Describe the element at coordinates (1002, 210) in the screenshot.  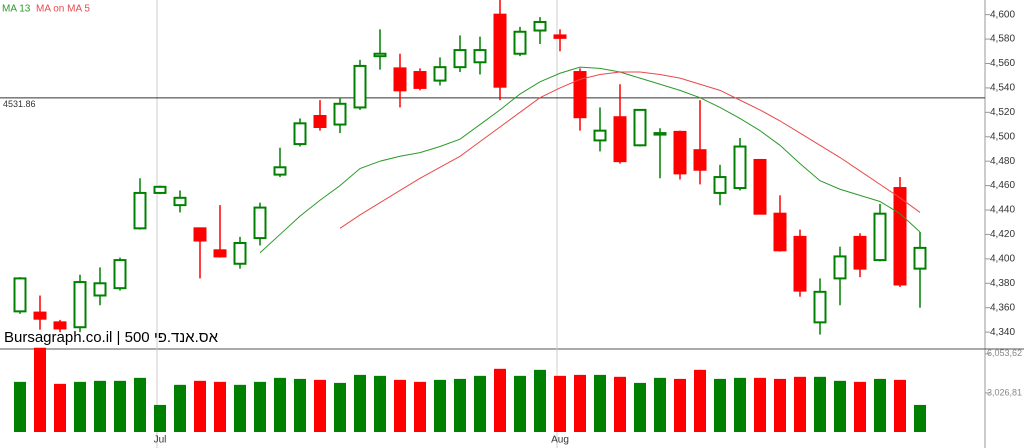
I see `y-tick-label: 4,440` at that location.